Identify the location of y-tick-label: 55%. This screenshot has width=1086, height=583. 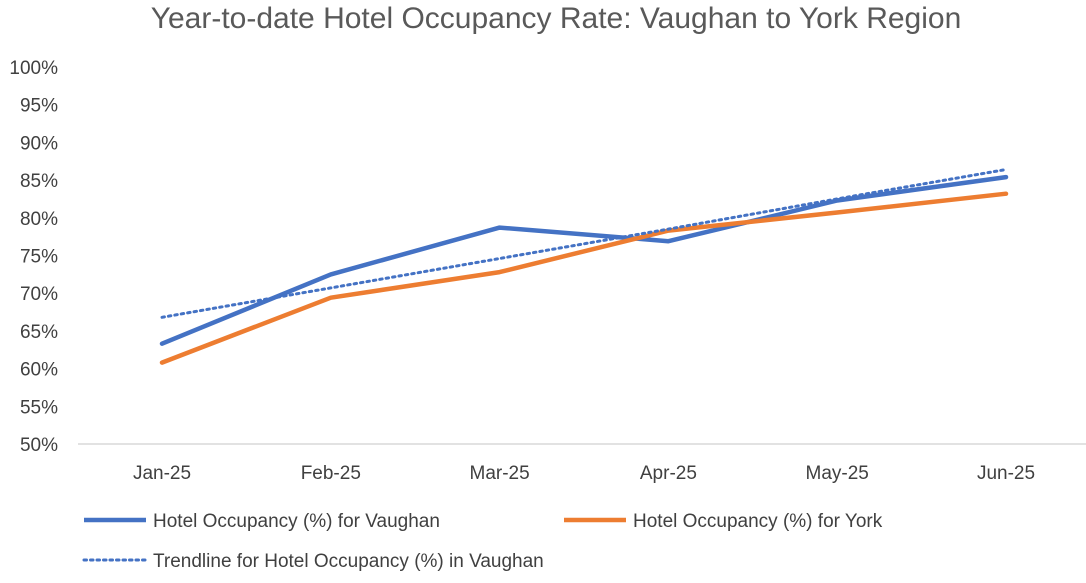
(39, 407).